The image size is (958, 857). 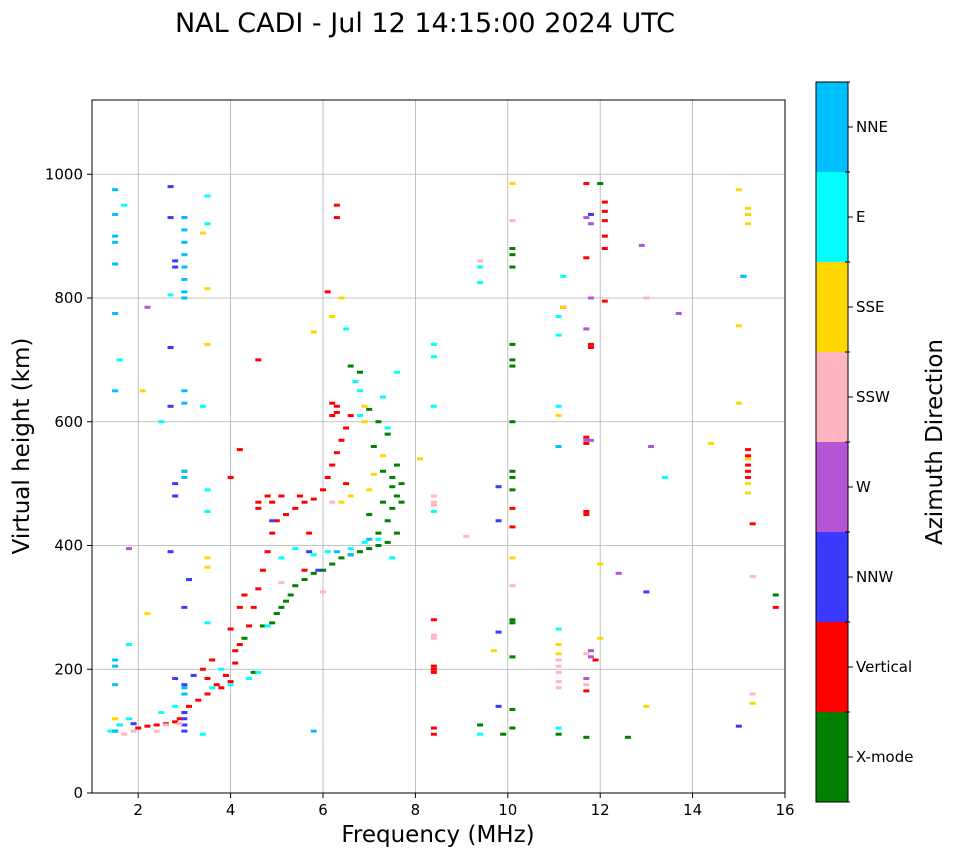 What do you see at coordinates (864, 442) in the screenshot?
I see `colorbar: X-mode Vertical NNW W SSW SSE E NNE` at bounding box center [864, 442].